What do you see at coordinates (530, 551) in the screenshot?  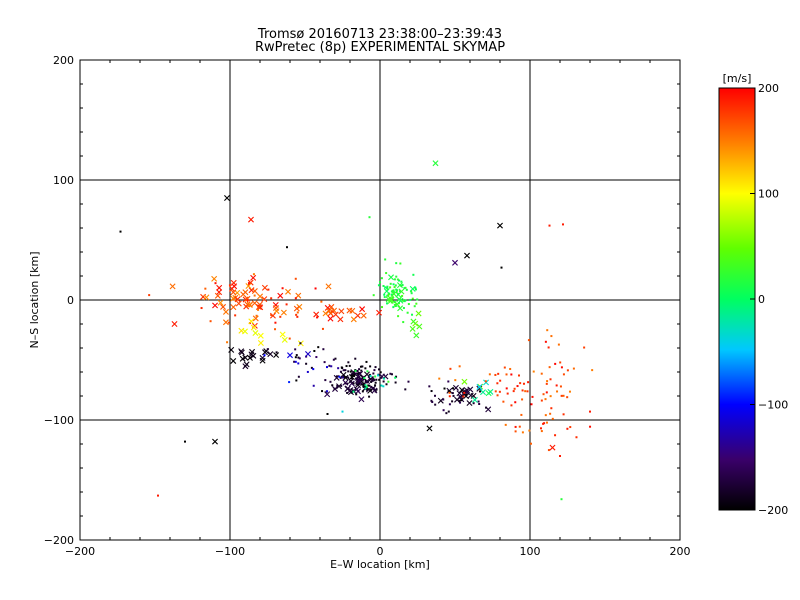 I see `x-tick-label: 100` at bounding box center [530, 551].